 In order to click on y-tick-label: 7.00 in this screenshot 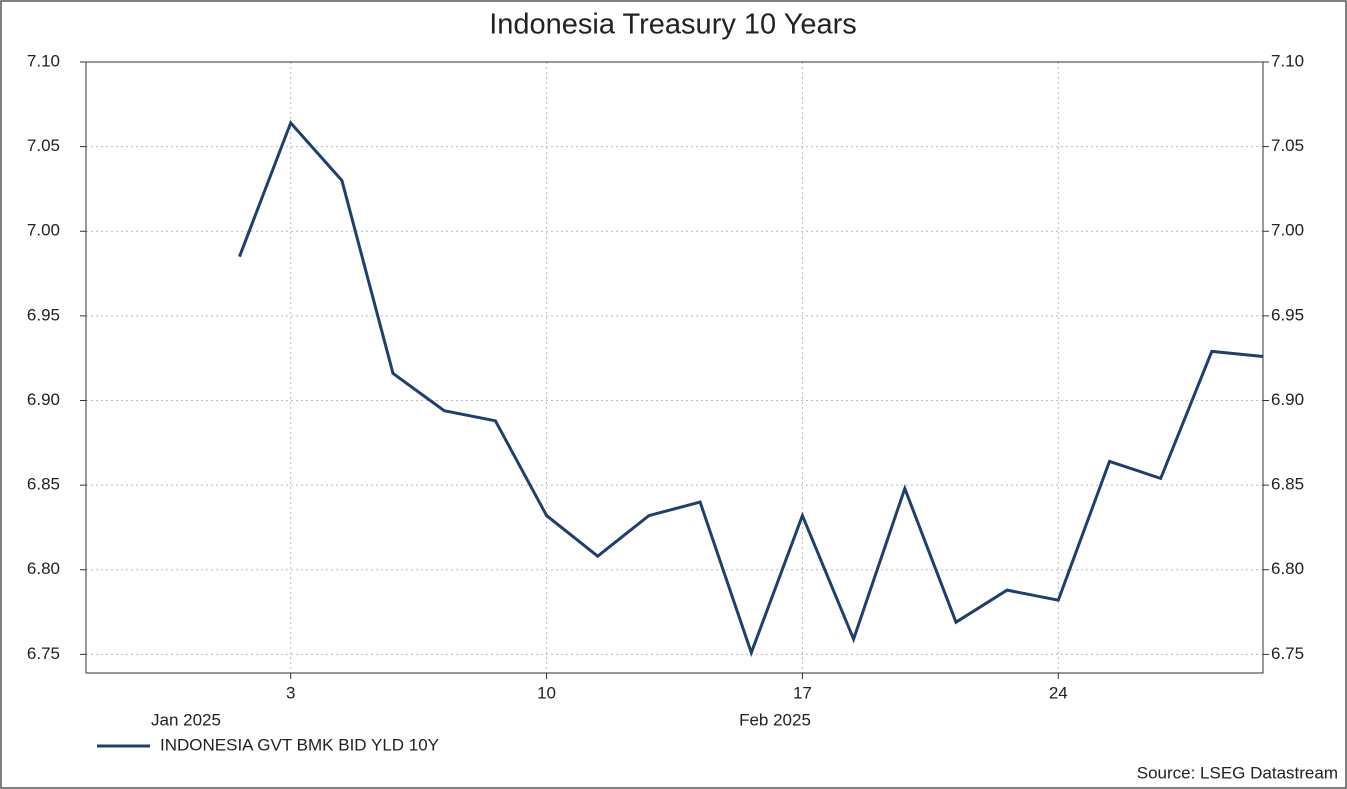, I will do `click(43, 230)`.